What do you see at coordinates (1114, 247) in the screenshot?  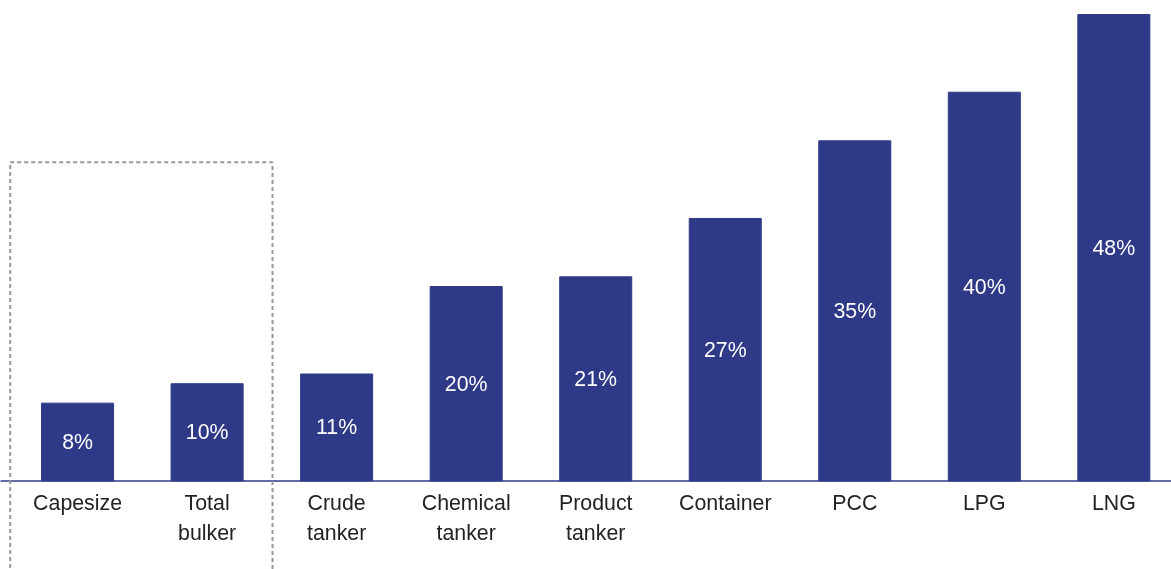 I see `data-label: 48%` at bounding box center [1114, 247].